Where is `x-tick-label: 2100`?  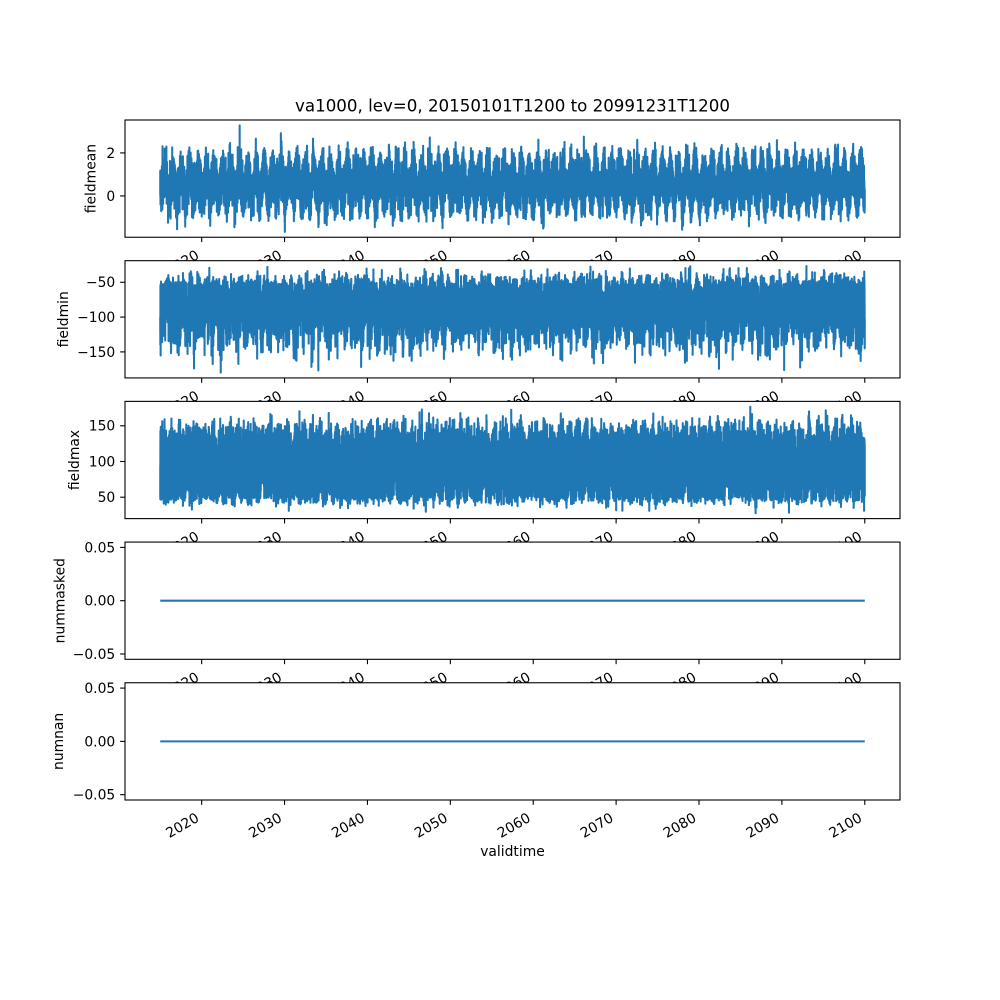 x-tick-label: 2100 is located at coordinates (845, 826).